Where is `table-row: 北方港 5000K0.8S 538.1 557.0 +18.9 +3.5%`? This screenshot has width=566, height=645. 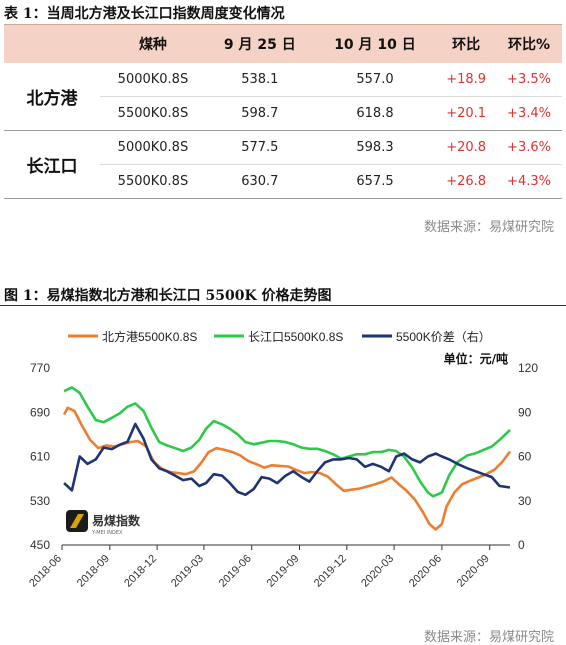
table-row: 北方港 5000K0.8S 538.1 557.0 +18.9 +3.5% is located at coordinates (283, 96).